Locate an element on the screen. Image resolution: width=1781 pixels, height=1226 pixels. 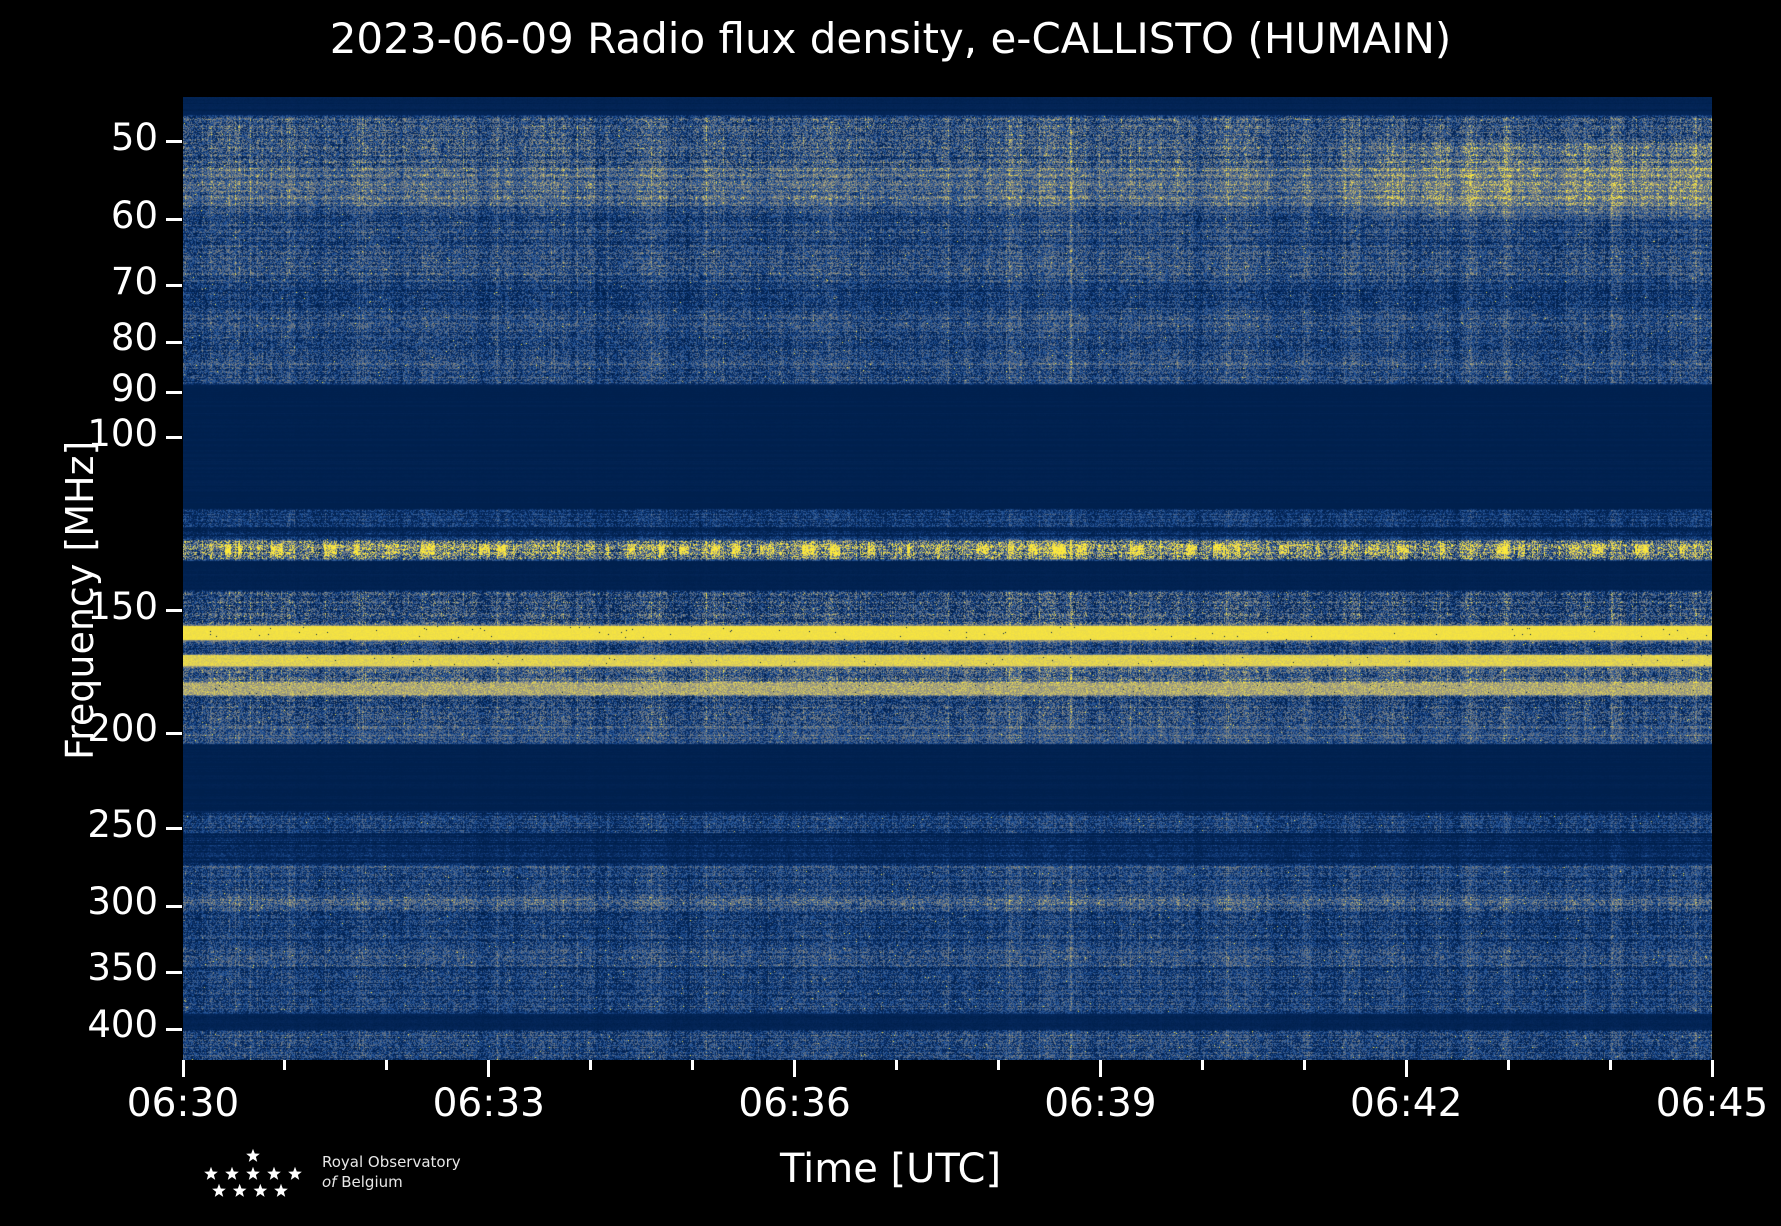
royal-observatory-logo: Royal Observatory of Belgium is located at coordinates (406, 1179).